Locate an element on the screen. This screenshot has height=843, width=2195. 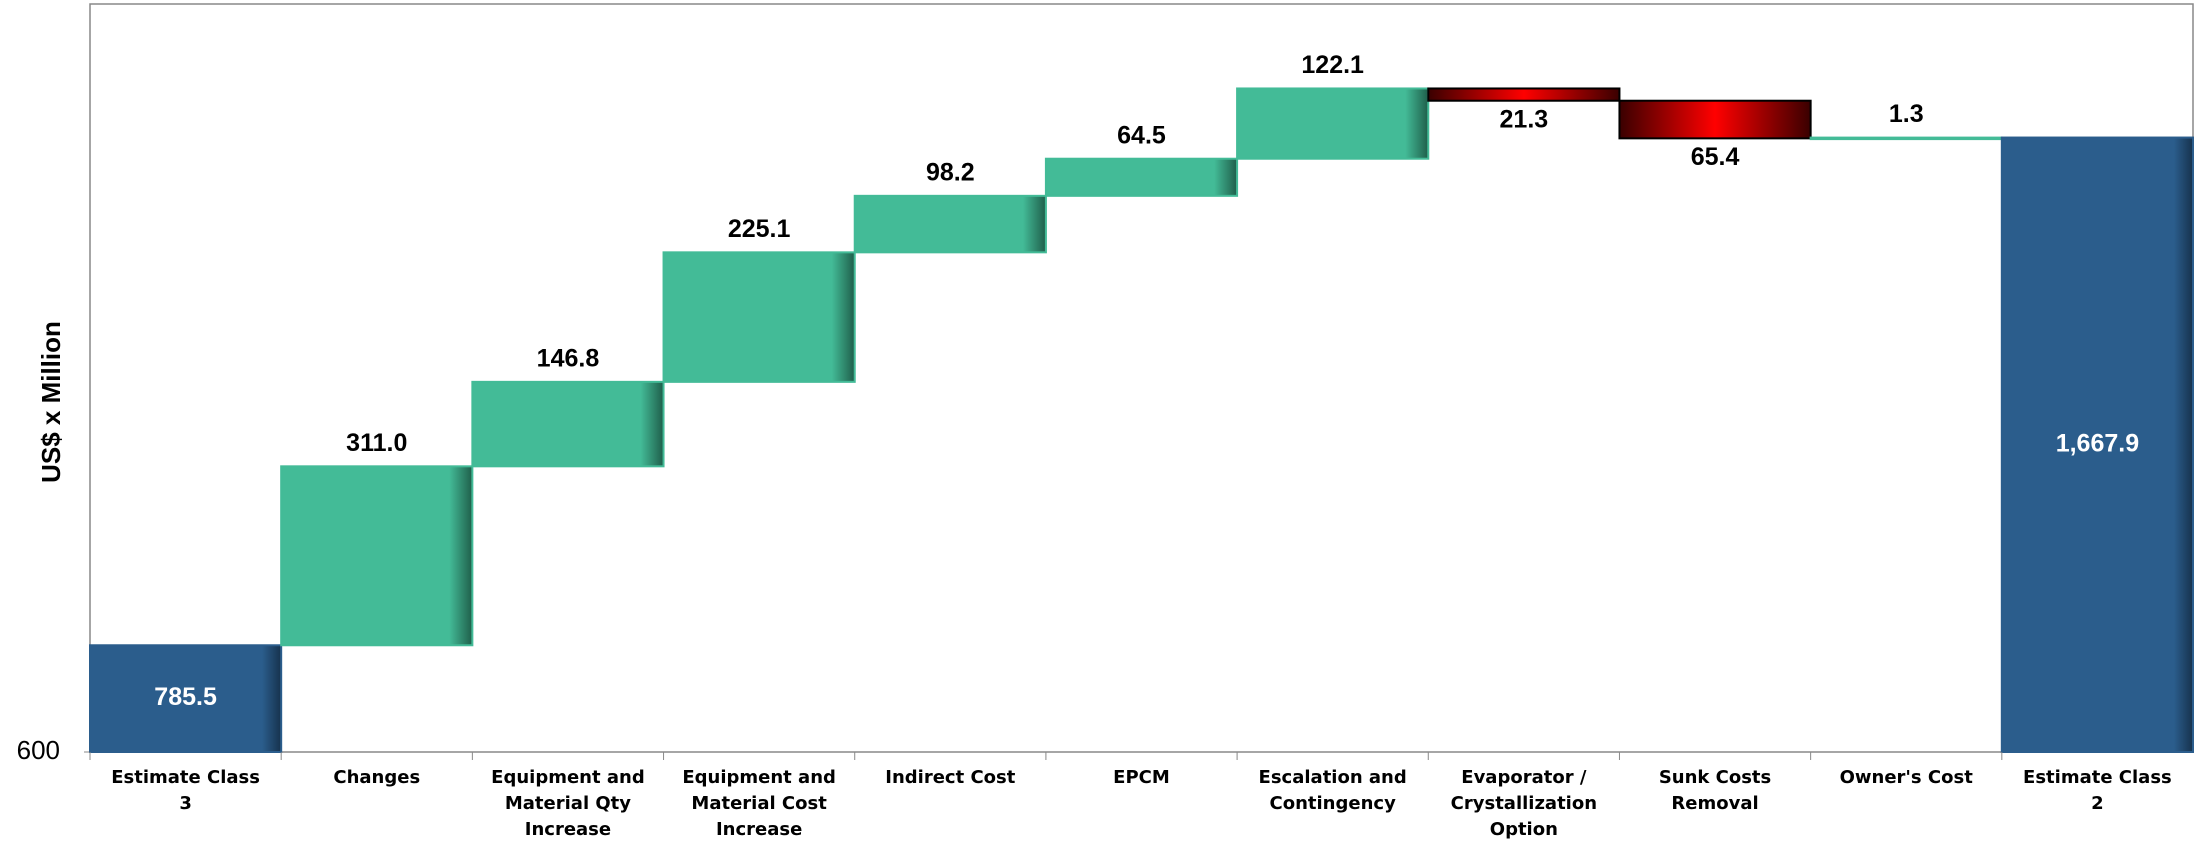
x-tick-label: Changes is located at coordinates (377, 777).